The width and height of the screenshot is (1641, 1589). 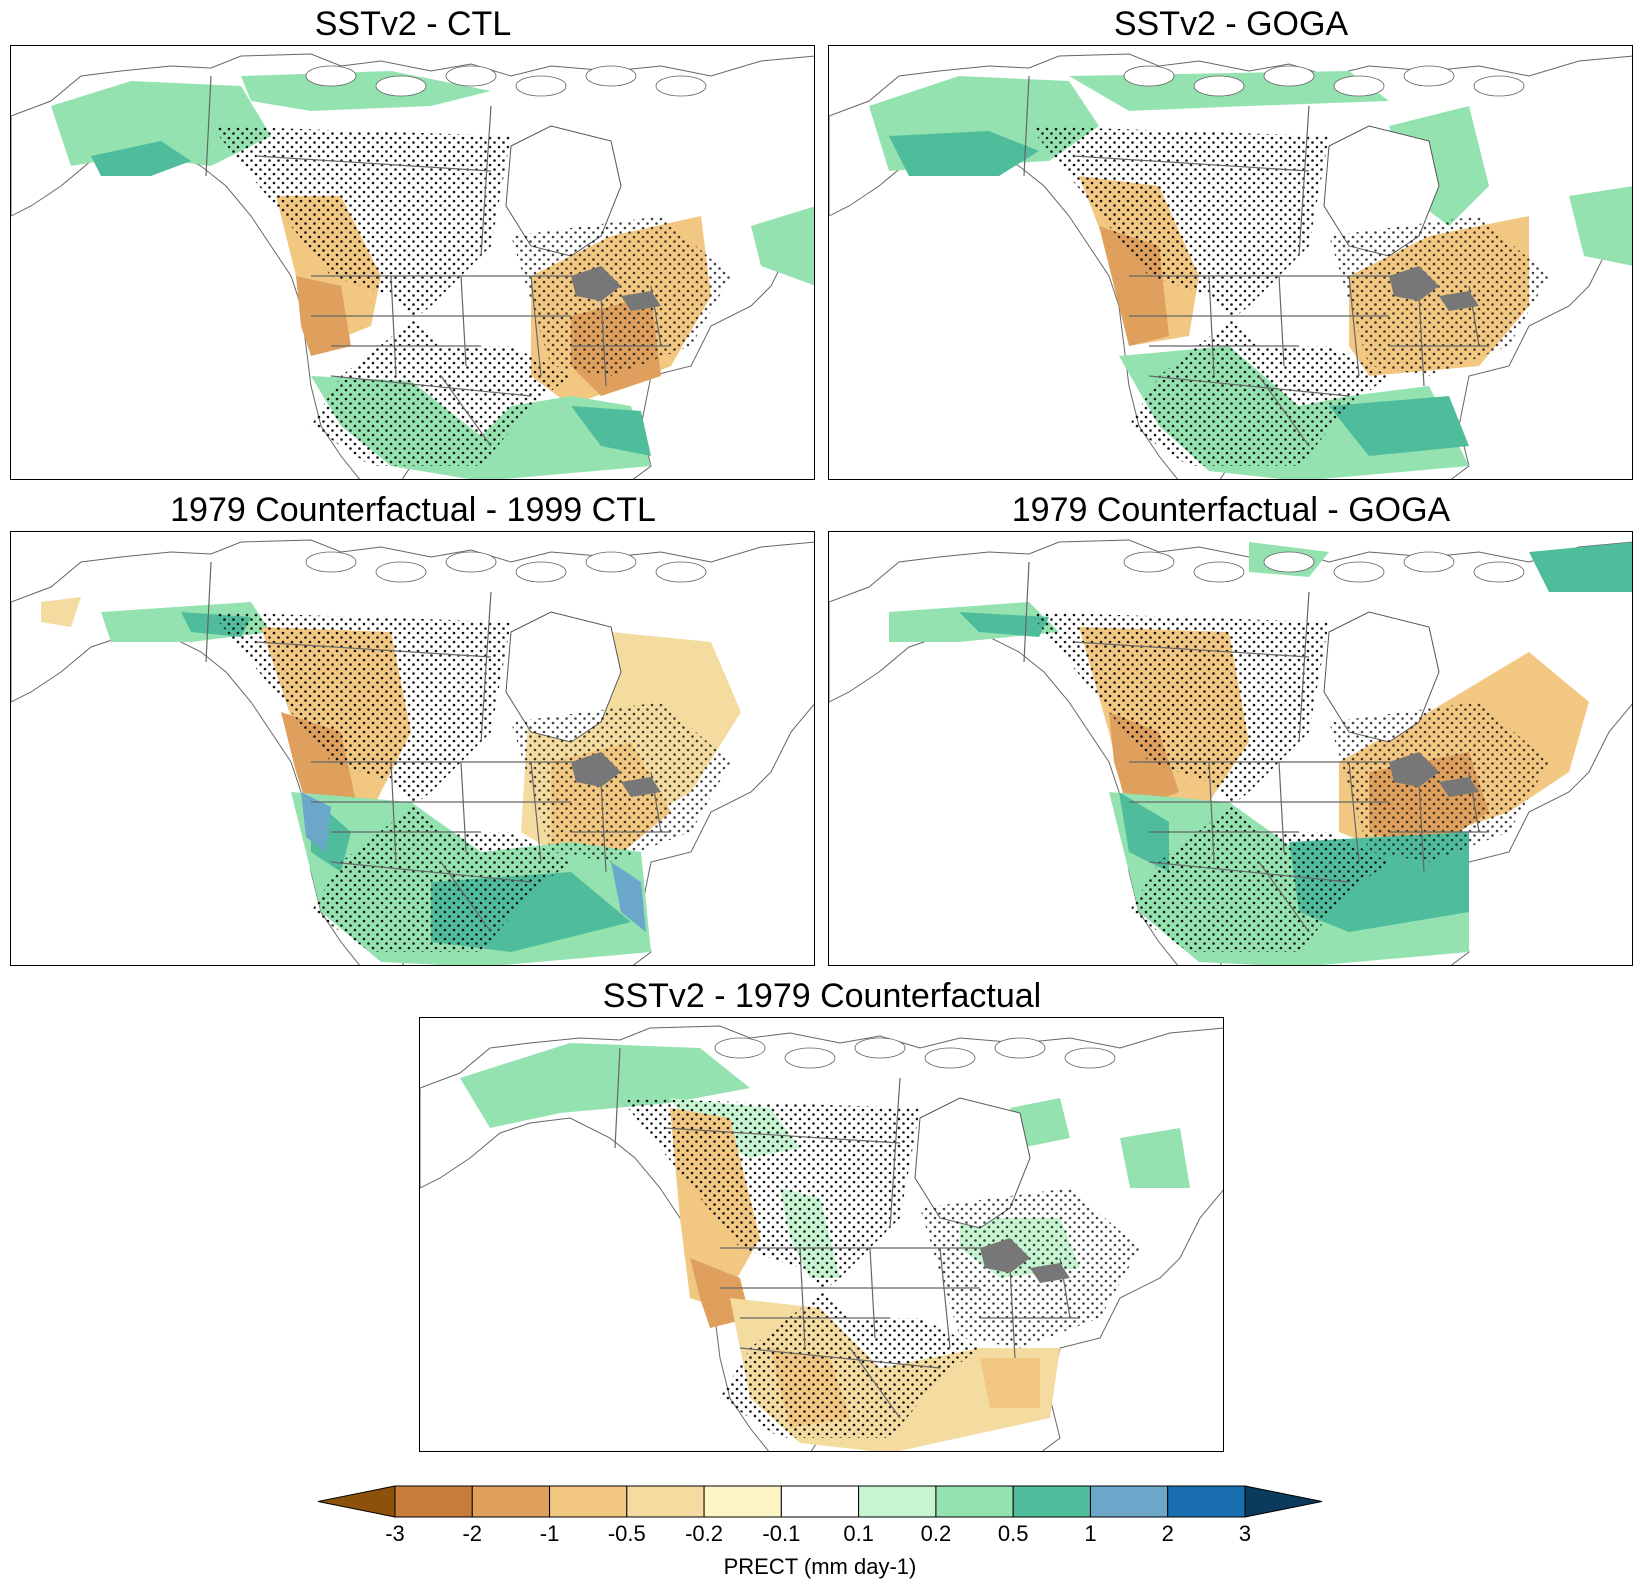 What do you see at coordinates (626, 1533) in the screenshot?
I see `colorbar-tick-label: -0.5` at bounding box center [626, 1533].